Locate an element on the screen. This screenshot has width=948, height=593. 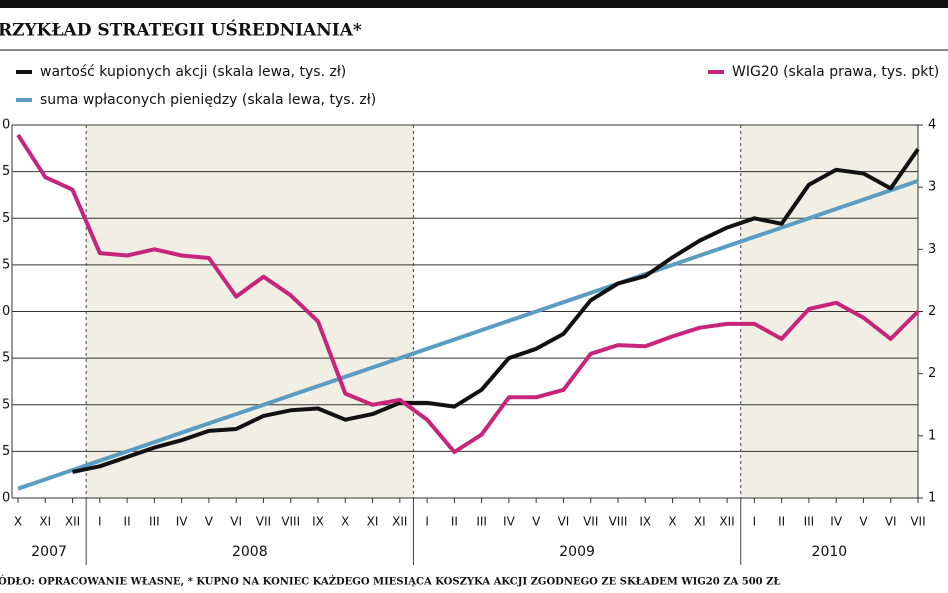
year-label: 2010 is located at coordinates (830, 552).